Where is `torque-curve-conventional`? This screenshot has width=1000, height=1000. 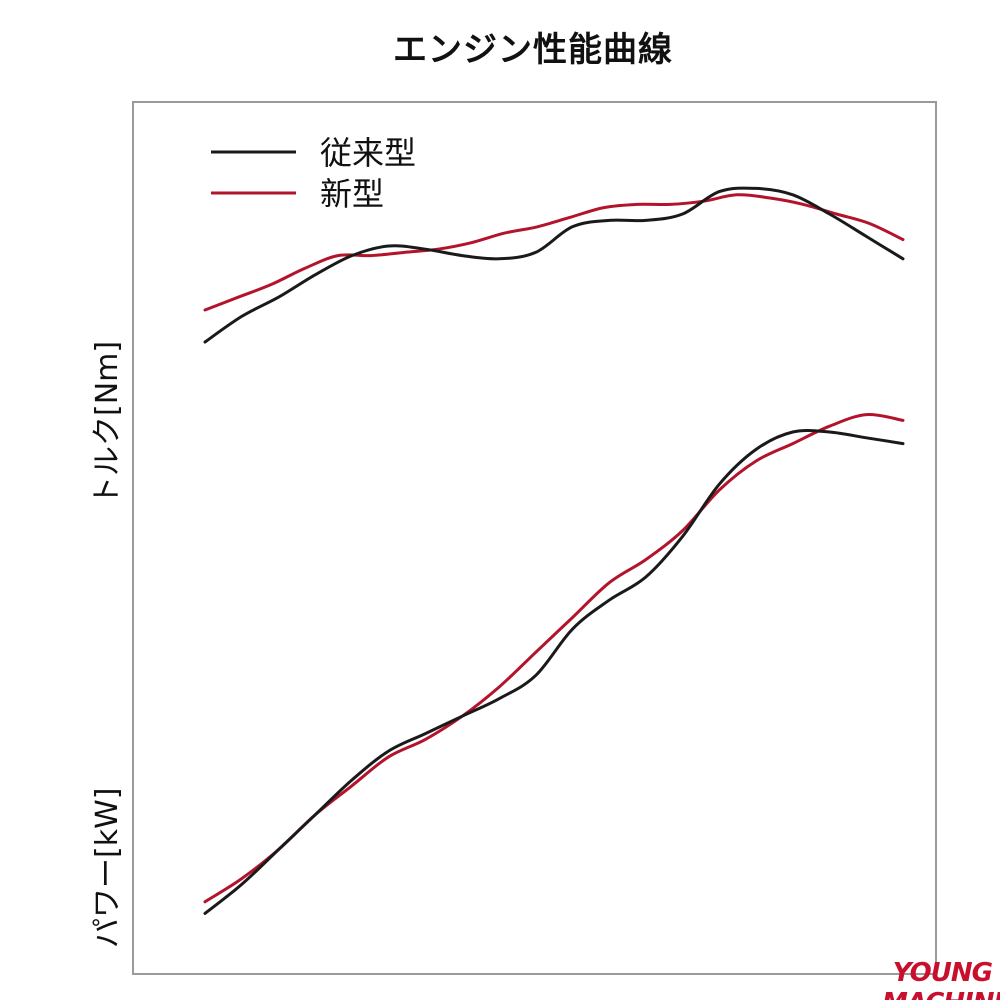
torque-curve-conventional is located at coordinates (554, 265).